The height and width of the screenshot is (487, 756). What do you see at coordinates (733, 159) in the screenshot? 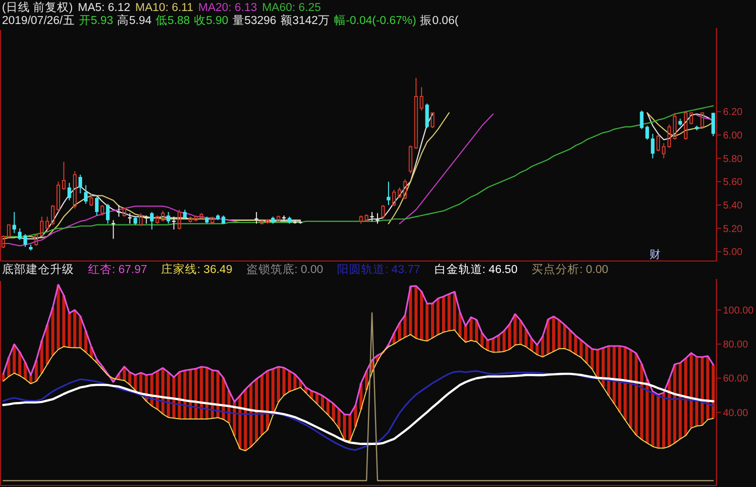
I see `y-tick-label: 5.80` at bounding box center [733, 159].